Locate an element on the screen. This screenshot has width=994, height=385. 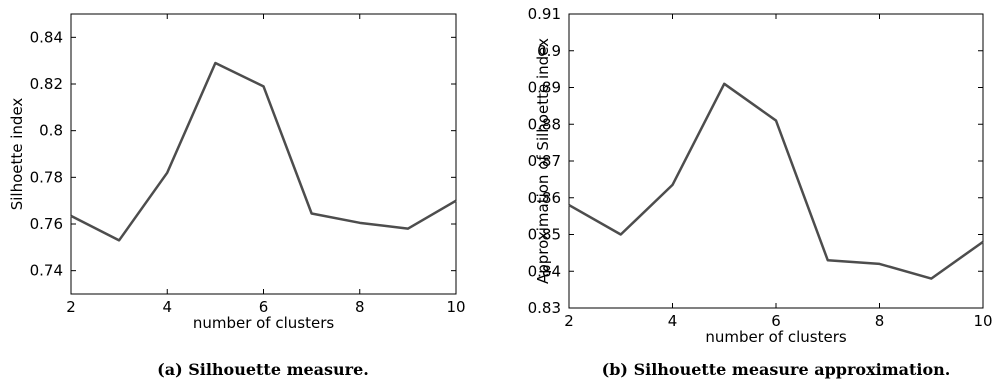
y-tick-label: 0.86 is located at coordinates (544, 198).